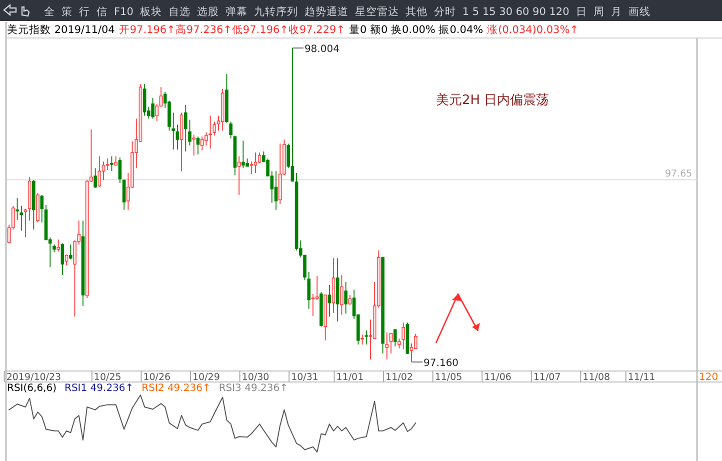  What do you see at coordinates (498, 377) in the screenshot?
I see `x-tick-label: 11/06` at bounding box center [498, 377].